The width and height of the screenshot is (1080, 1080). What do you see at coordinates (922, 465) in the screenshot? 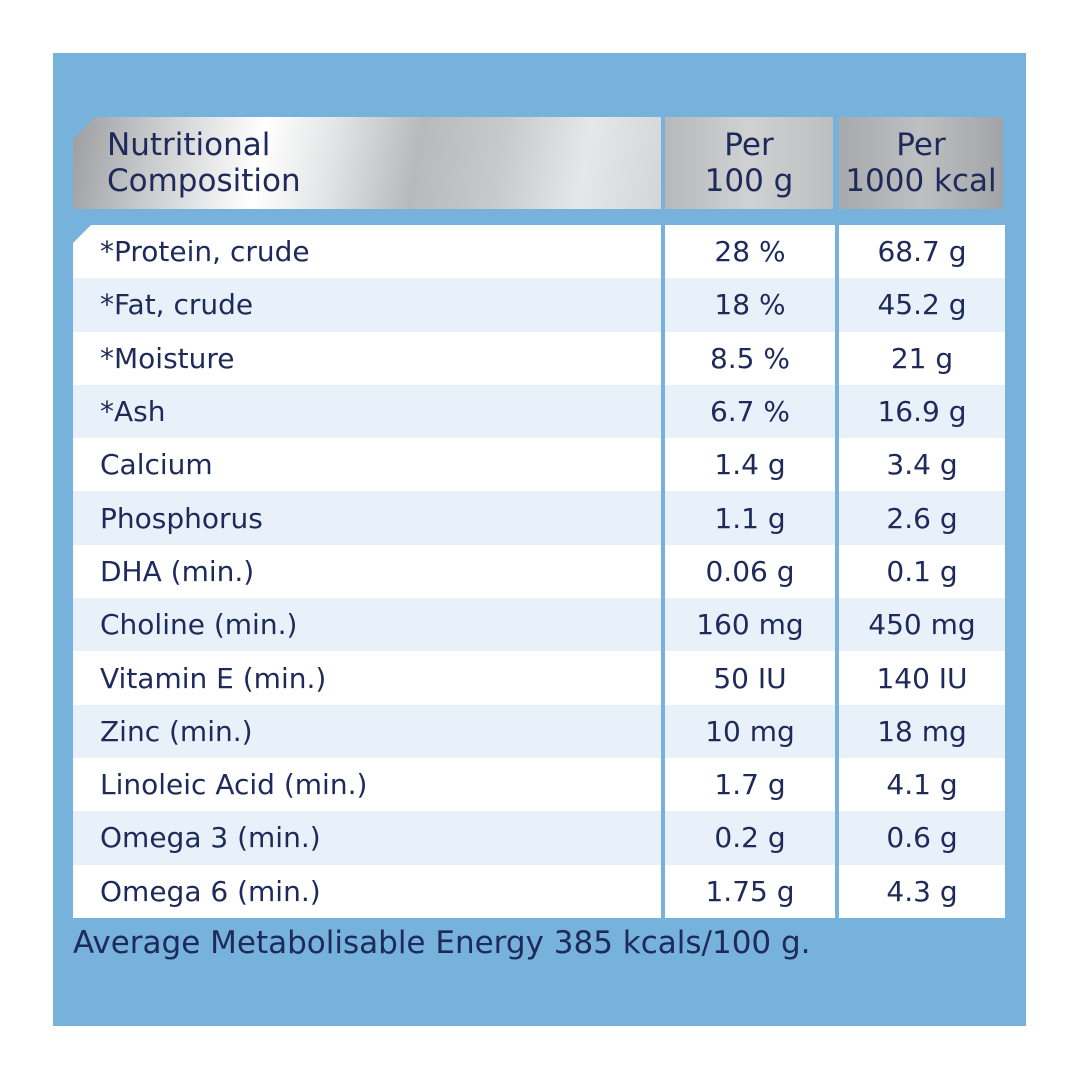
I see `value-per-1000kcal: 3.4 g` at bounding box center [922, 465].